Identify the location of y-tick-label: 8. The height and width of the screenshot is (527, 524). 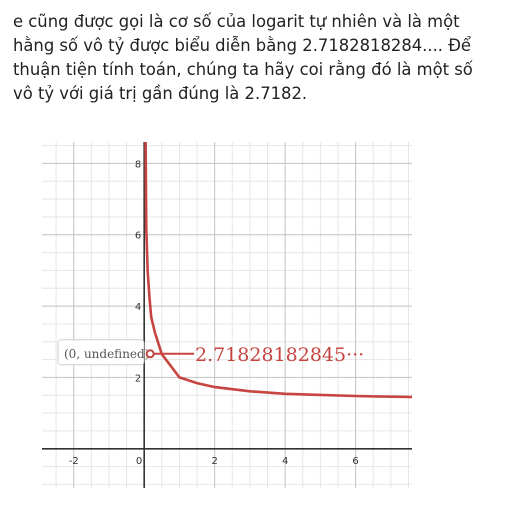
(138, 164).